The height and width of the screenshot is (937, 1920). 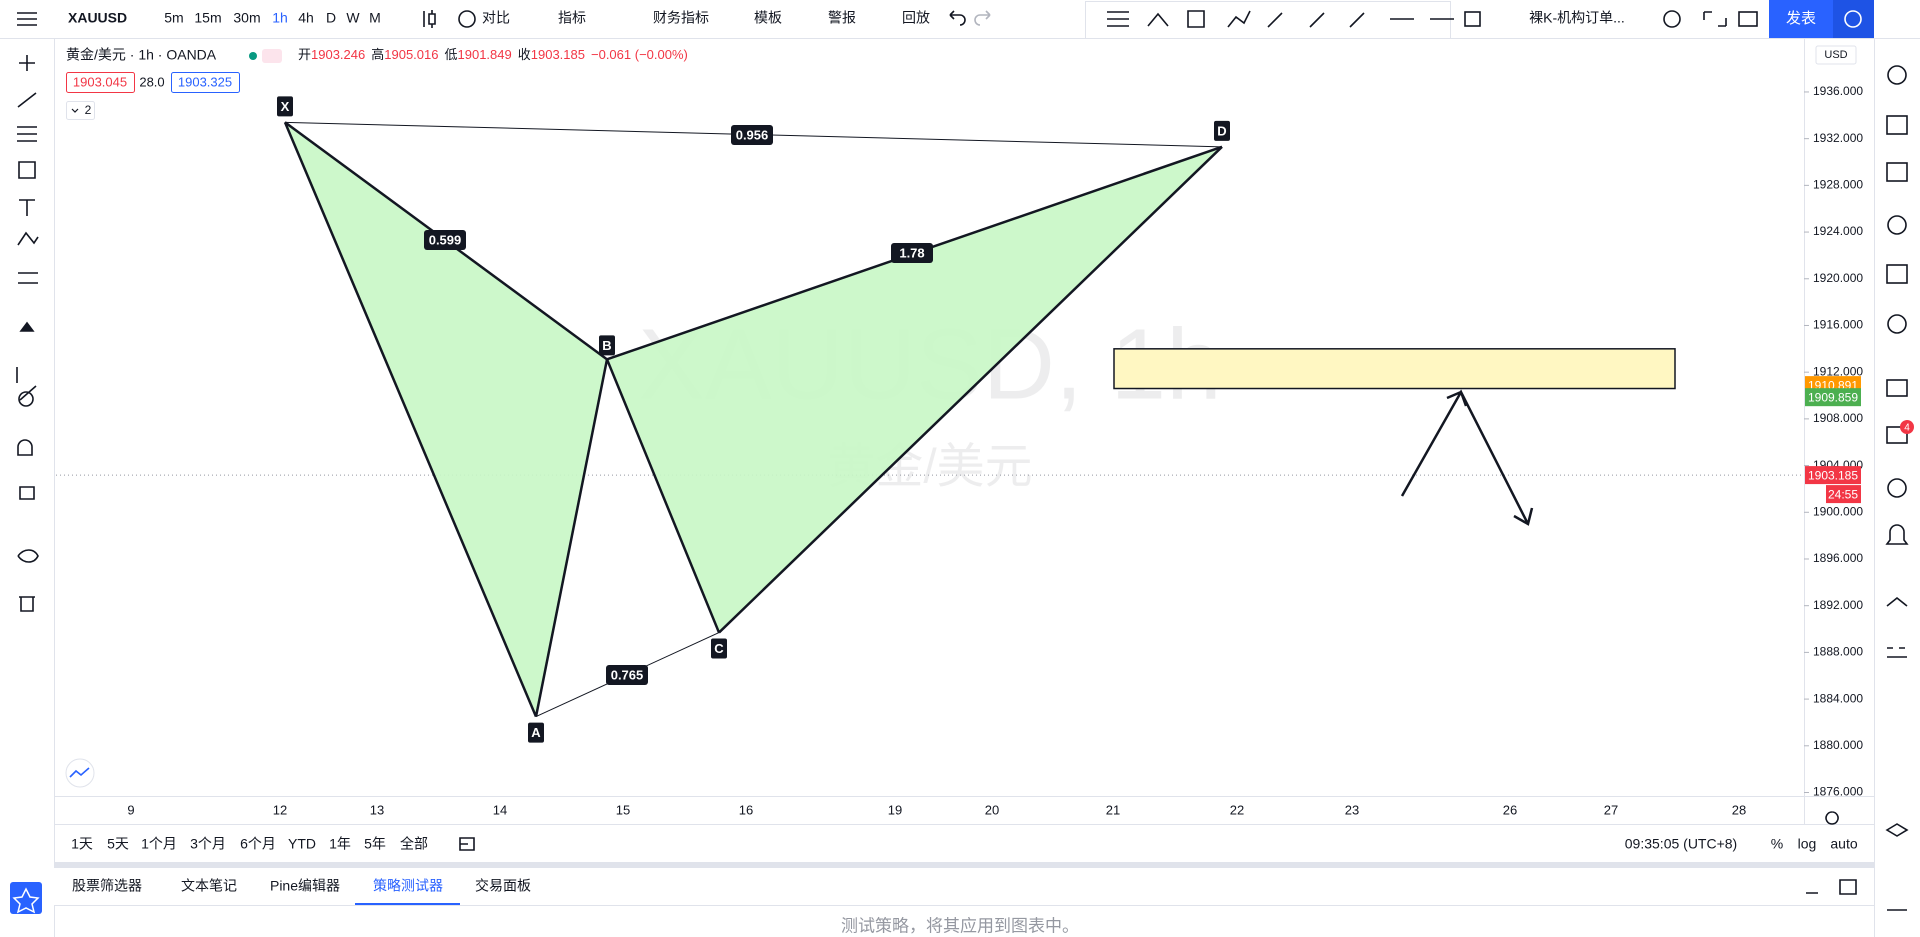 I want to click on ohlc-value: 1903.185, so click(x=558, y=54).